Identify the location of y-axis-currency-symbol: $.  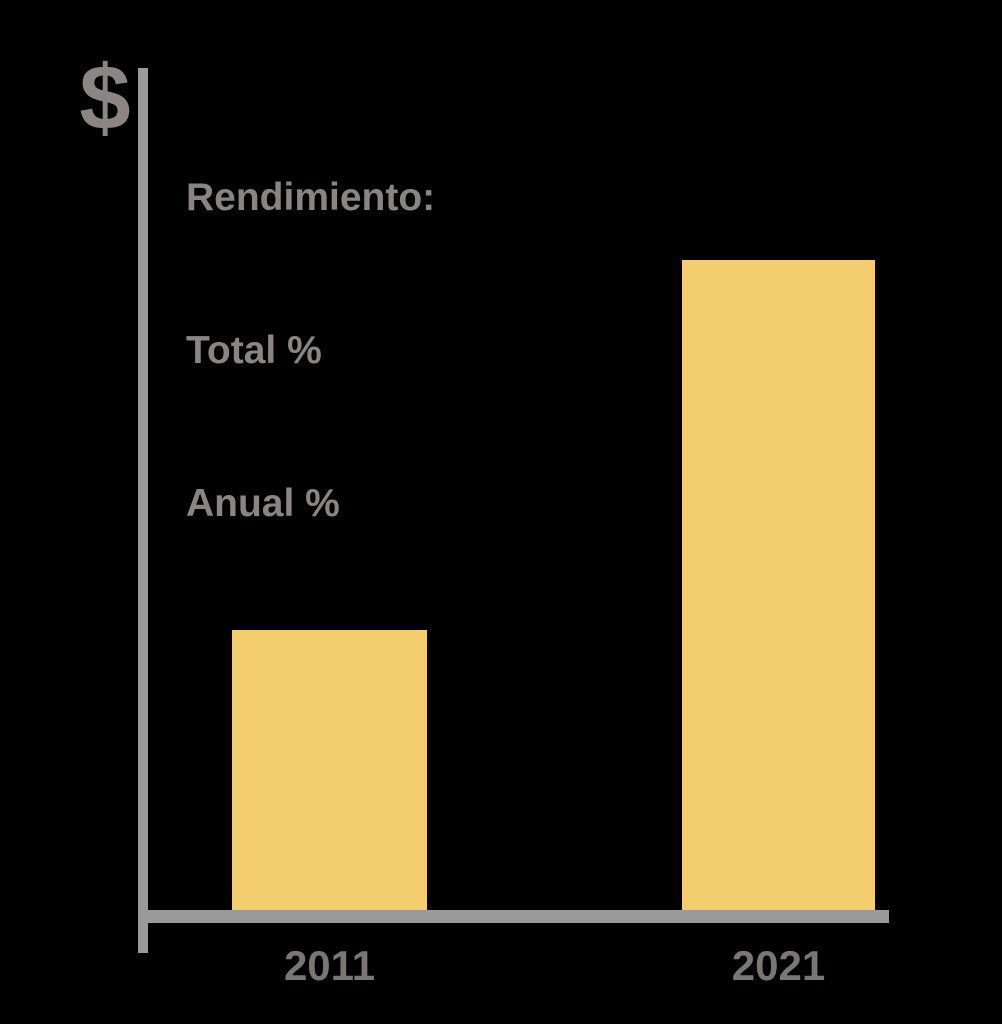
(105, 98).